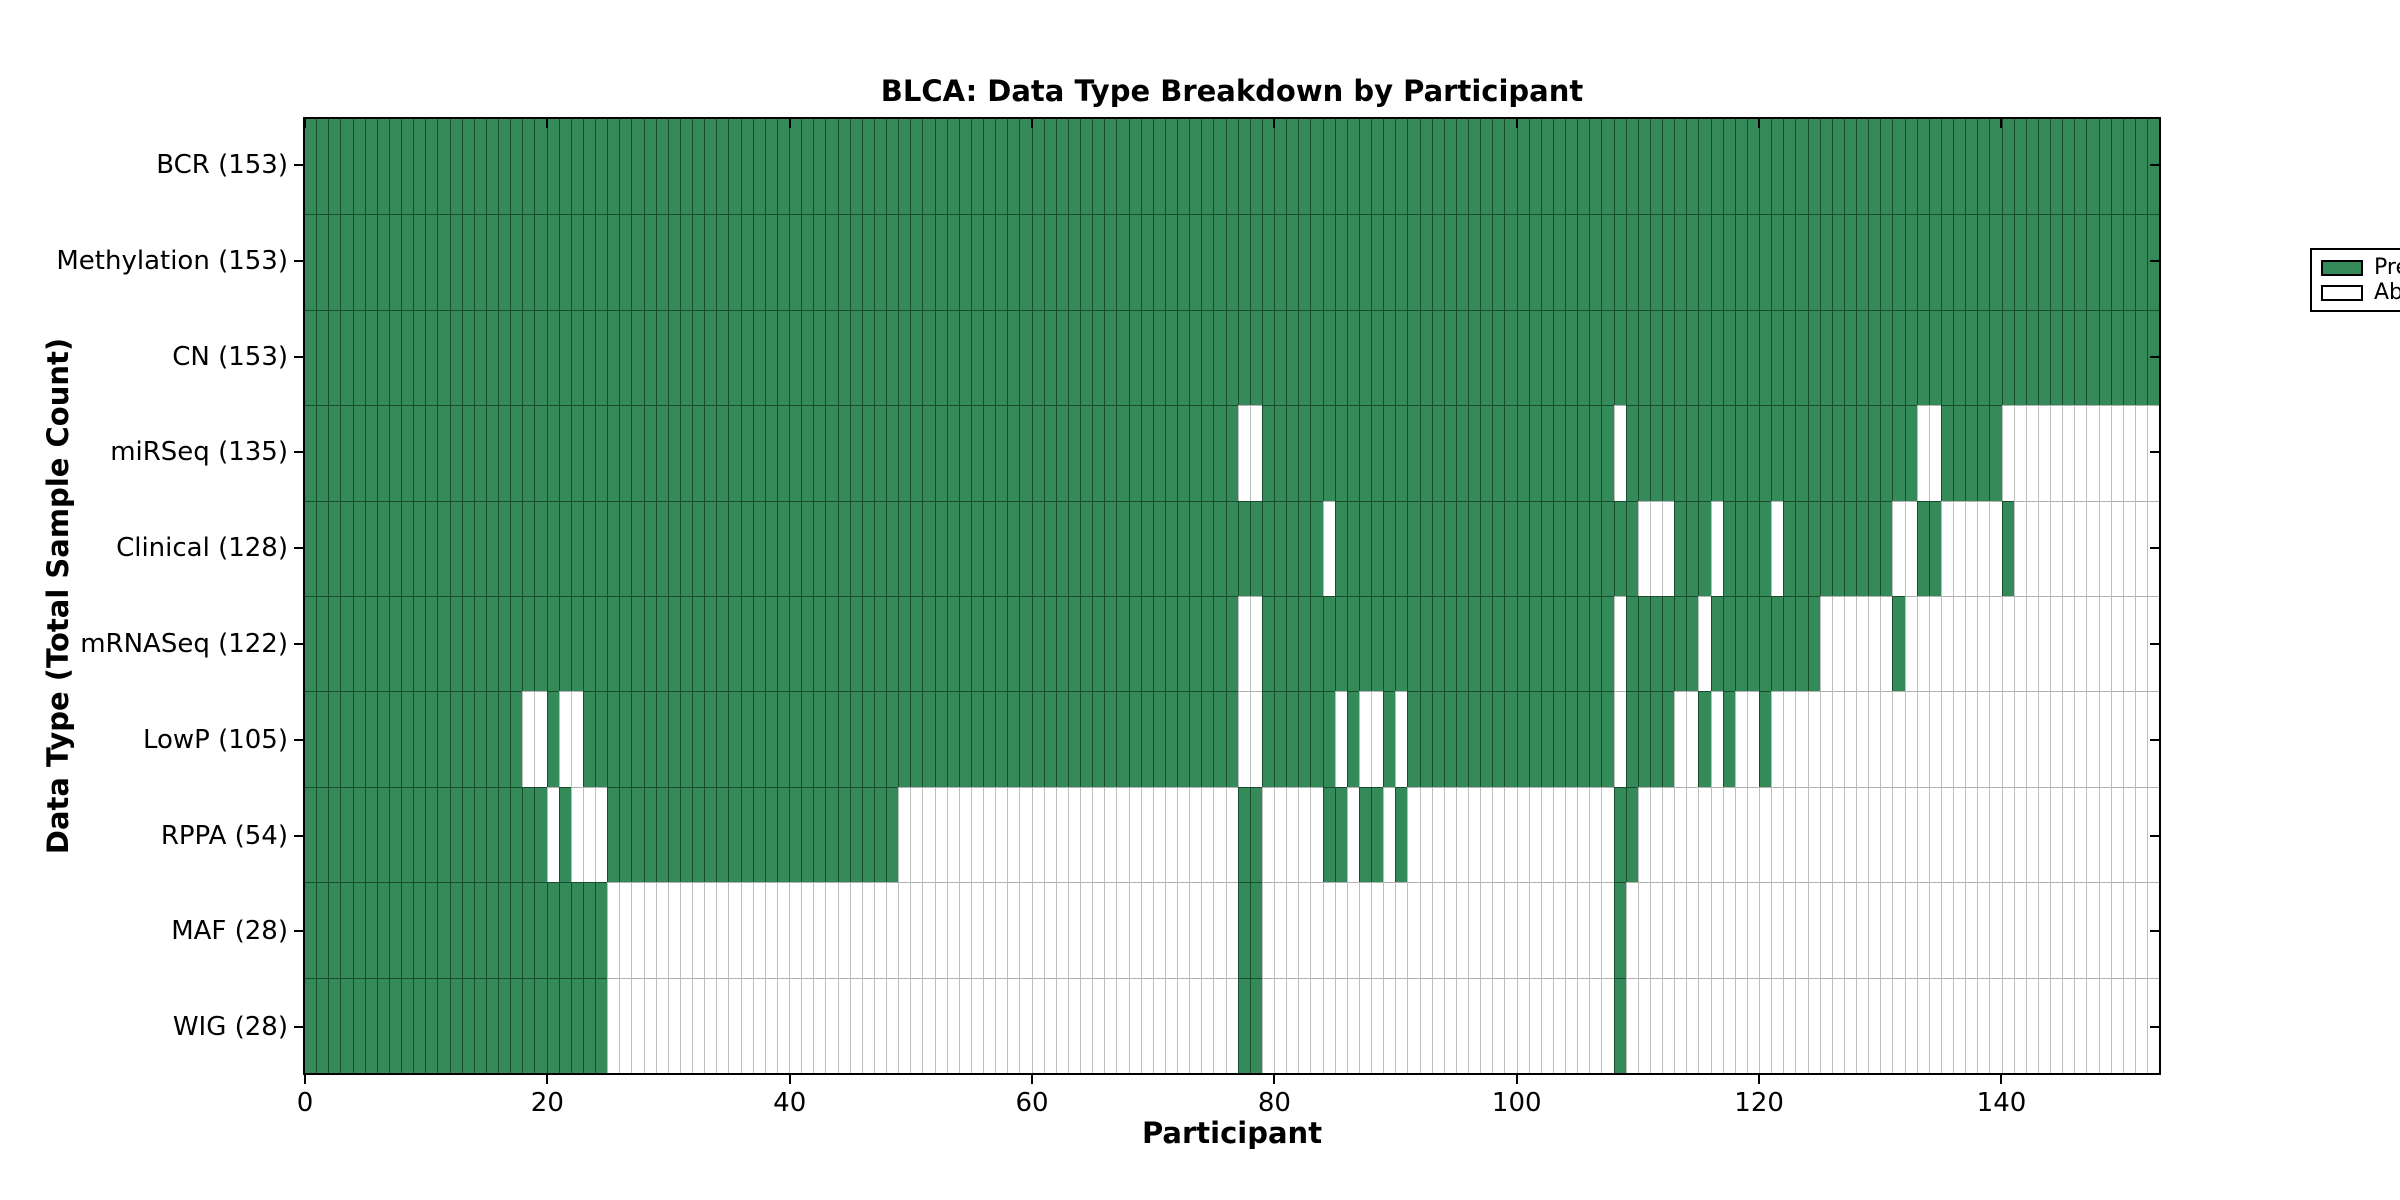  What do you see at coordinates (2154, 164) in the screenshot?
I see `axis-tick-right` at bounding box center [2154, 164].